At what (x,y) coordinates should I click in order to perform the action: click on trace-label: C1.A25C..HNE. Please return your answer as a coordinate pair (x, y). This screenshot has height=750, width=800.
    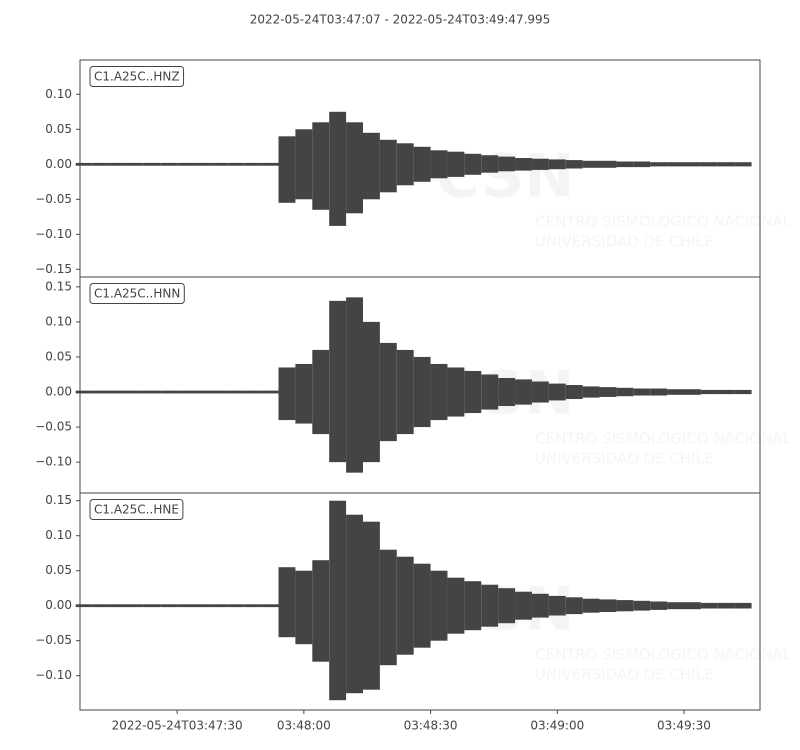
    Looking at the image, I should click on (136, 510).